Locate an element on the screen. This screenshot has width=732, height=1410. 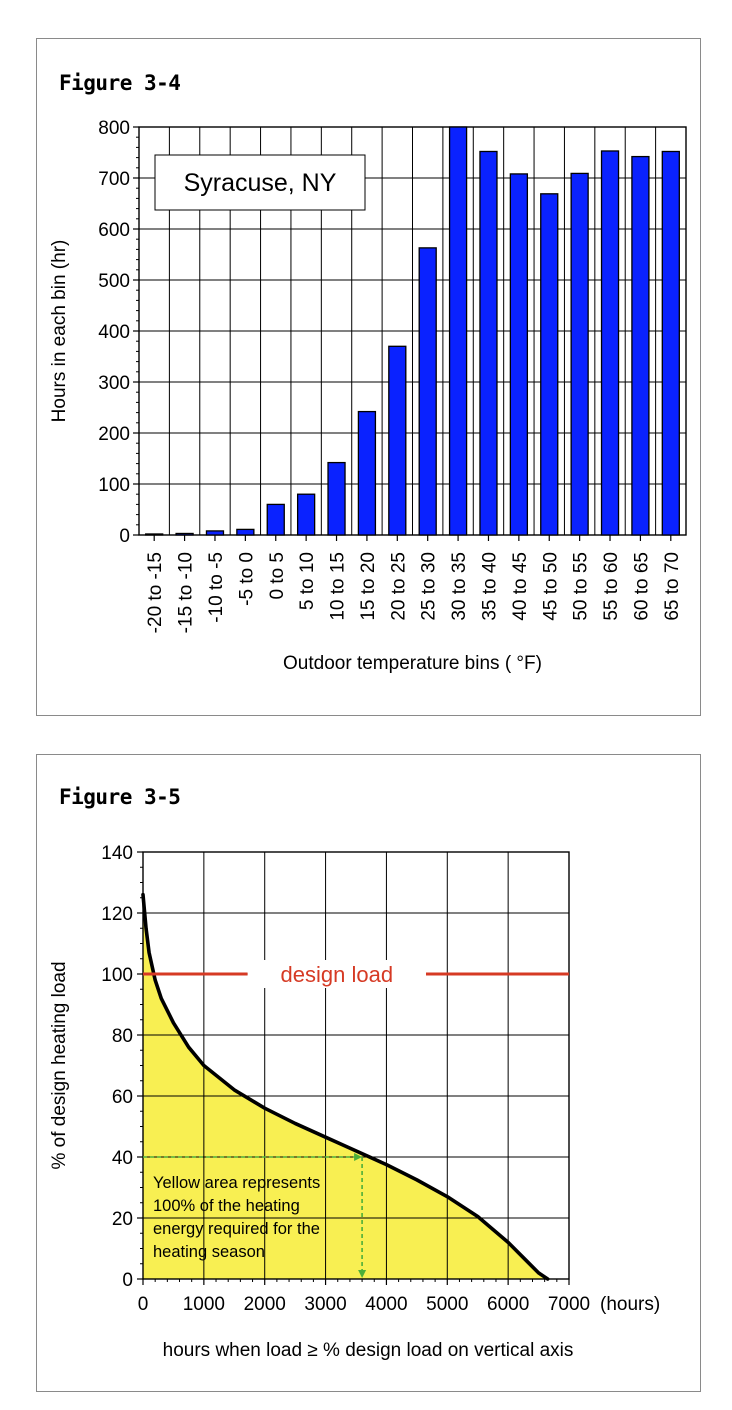
y-tick-label: 20 is located at coordinates (122, 1219).